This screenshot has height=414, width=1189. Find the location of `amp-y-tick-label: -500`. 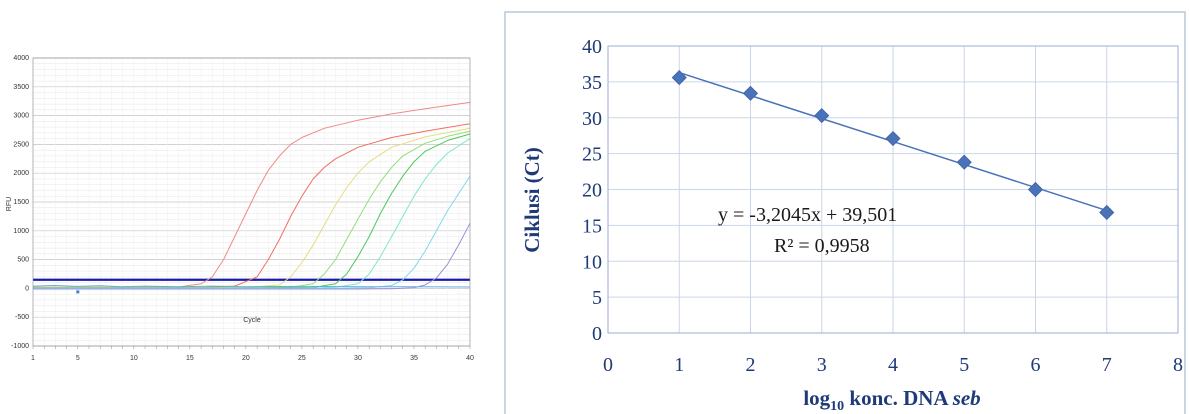

amp-y-tick-label: -500 is located at coordinates (22, 317).